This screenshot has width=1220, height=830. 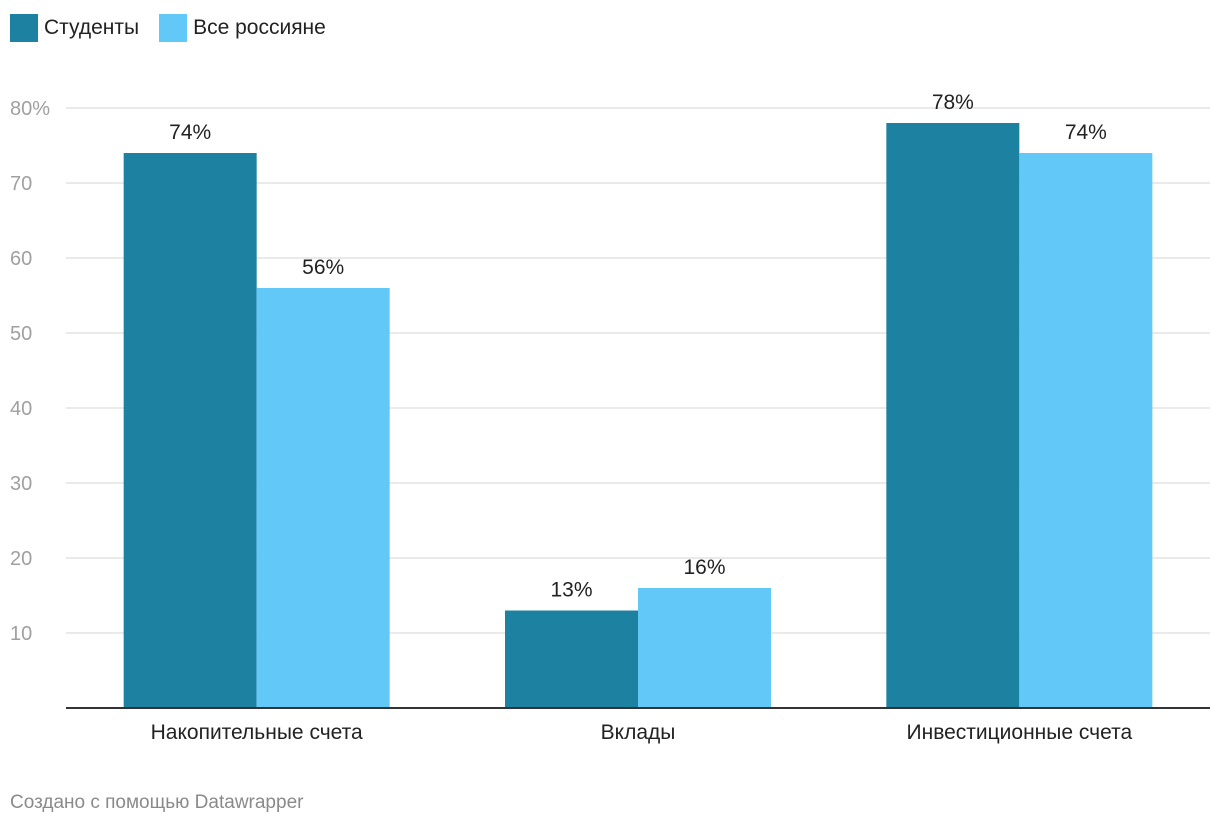 What do you see at coordinates (1086, 132) in the screenshot?
I see `data-label-all-russians-2: 74%` at bounding box center [1086, 132].